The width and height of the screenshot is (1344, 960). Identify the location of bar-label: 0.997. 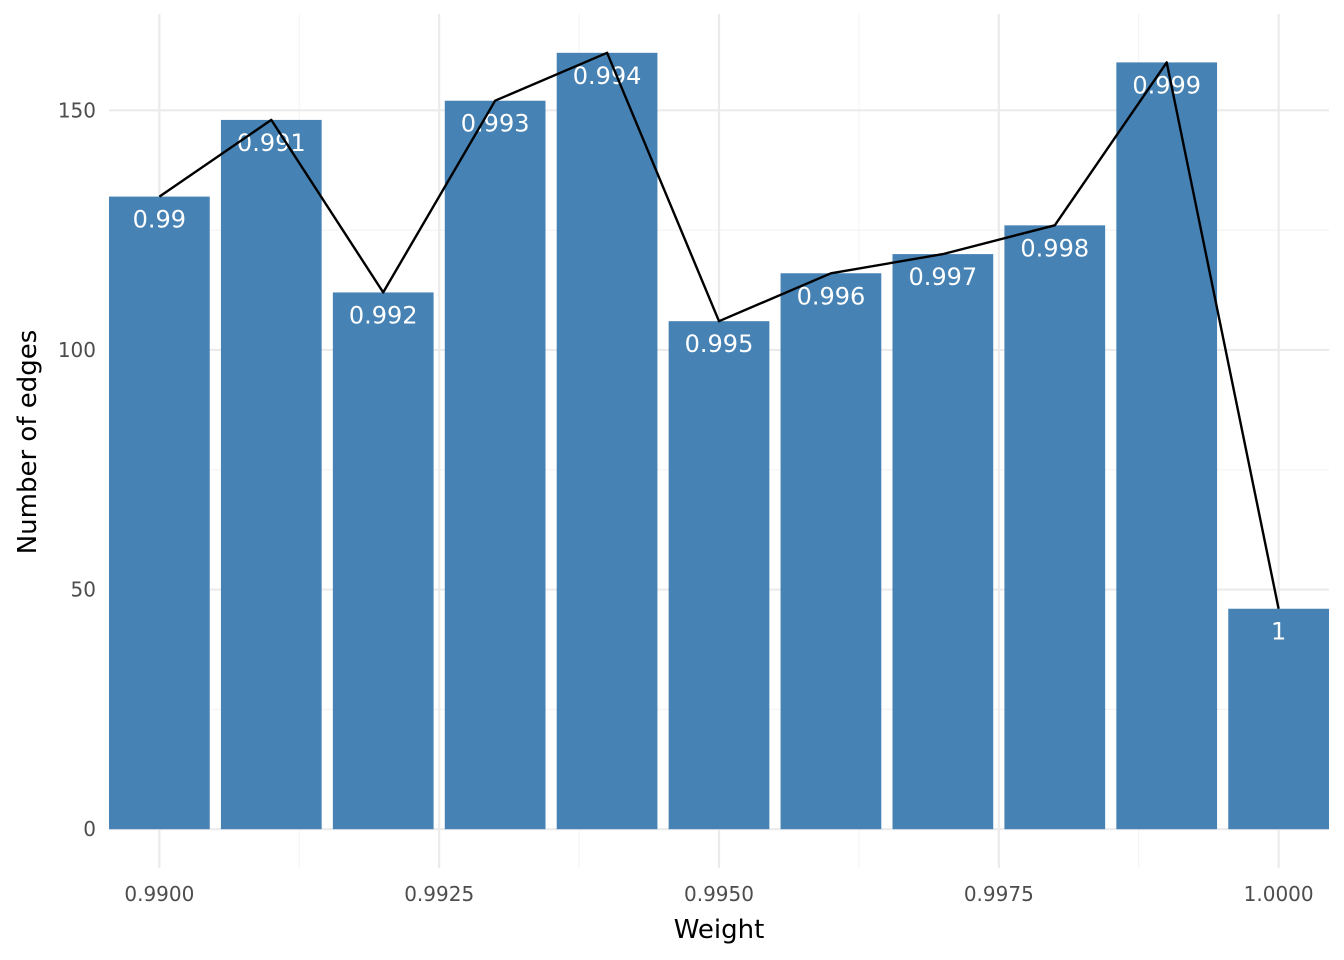
(942, 277).